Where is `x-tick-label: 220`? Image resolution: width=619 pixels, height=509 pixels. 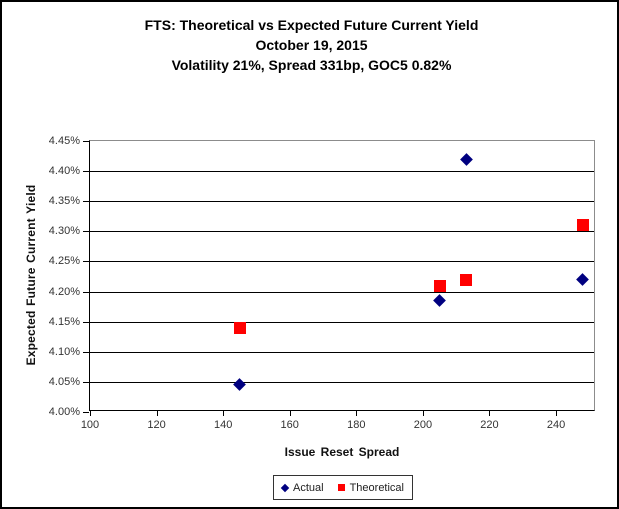
x-tick-label: 220 is located at coordinates (489, 425).